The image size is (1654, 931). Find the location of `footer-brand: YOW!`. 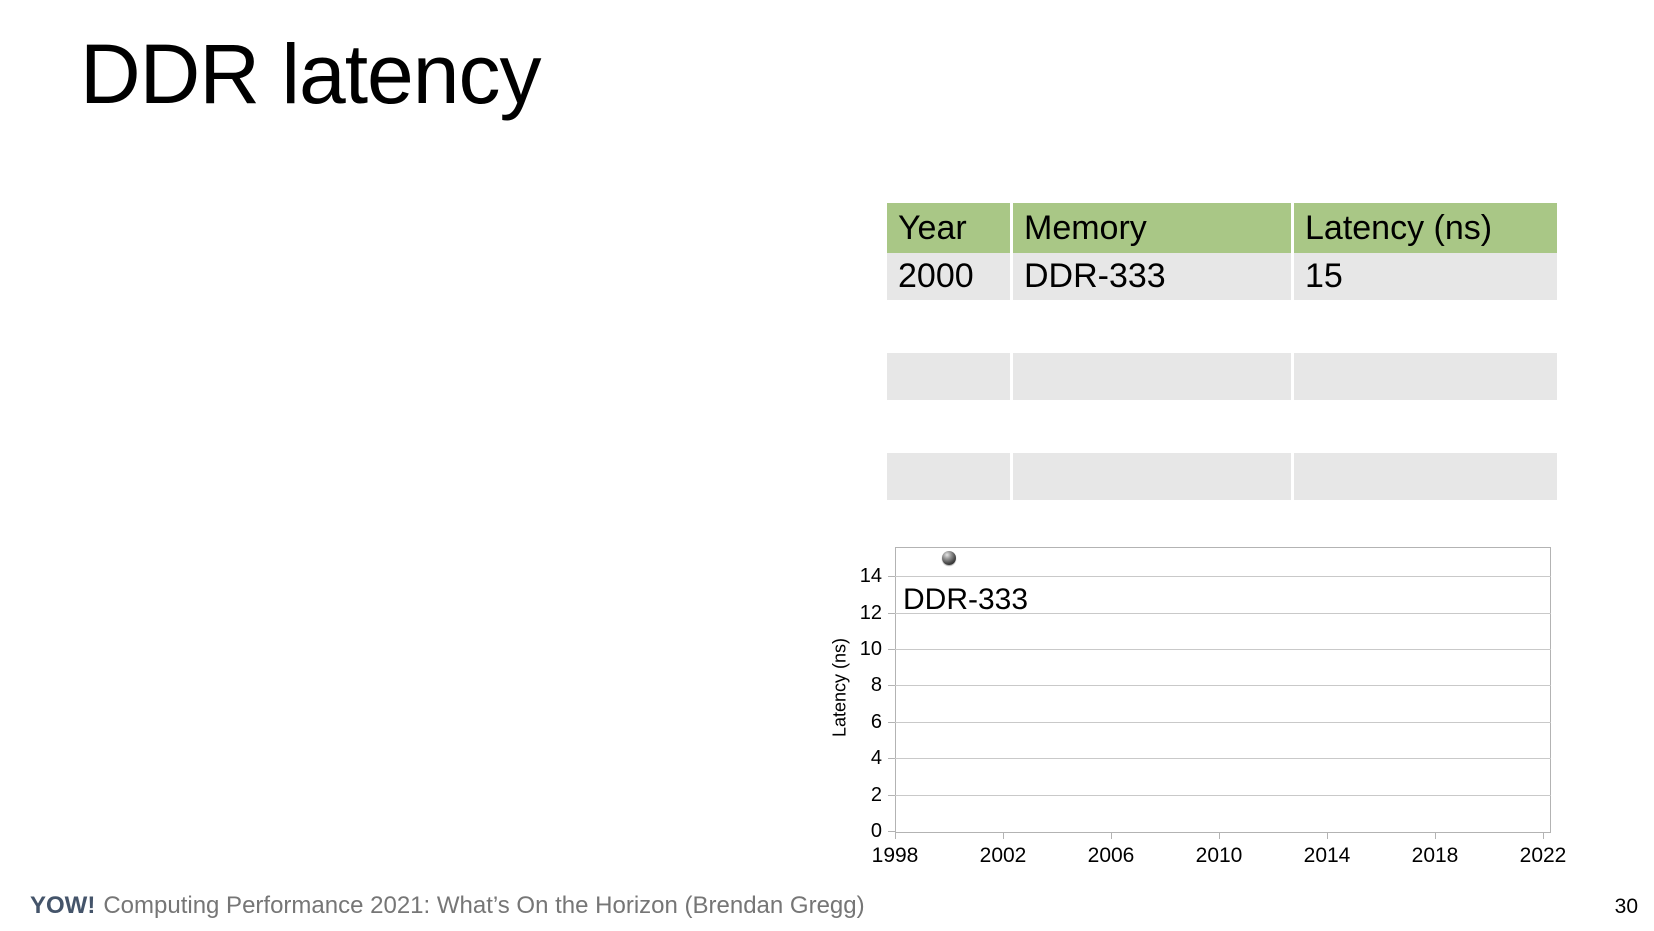

footer-brand: YOW! is located at coordinates (63, 905).